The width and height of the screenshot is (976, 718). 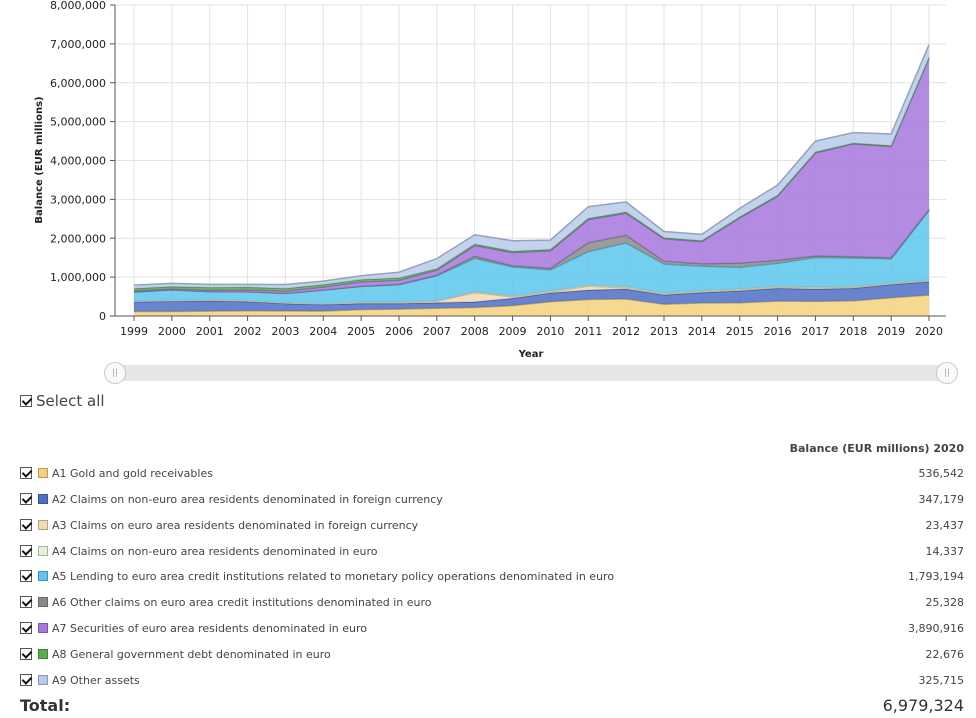 I want to click on legend-item-value: 22,676, so click(x=945, y=654).